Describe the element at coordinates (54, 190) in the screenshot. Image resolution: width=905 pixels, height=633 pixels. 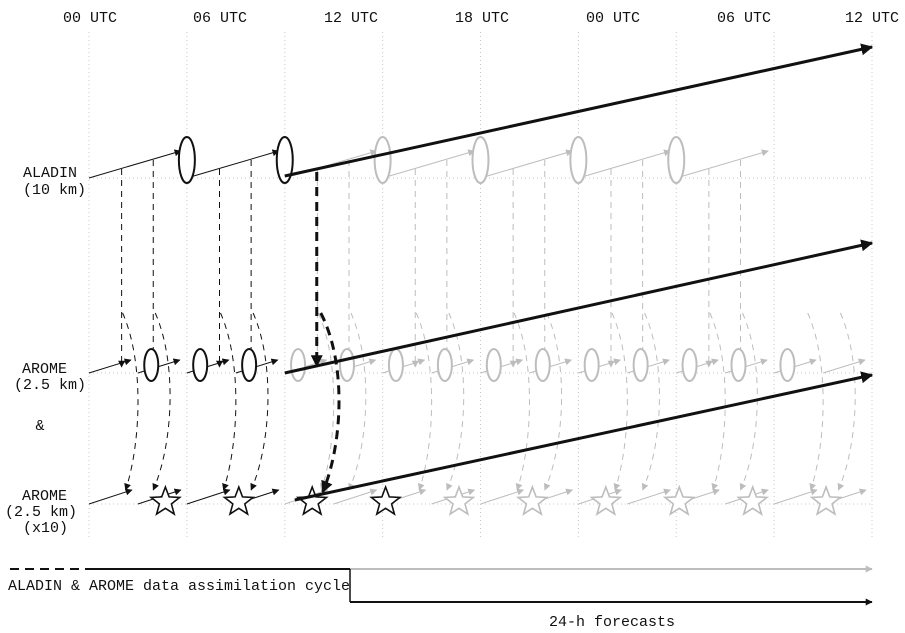
I see `aladin-label-line2: (10 km)` at that location.